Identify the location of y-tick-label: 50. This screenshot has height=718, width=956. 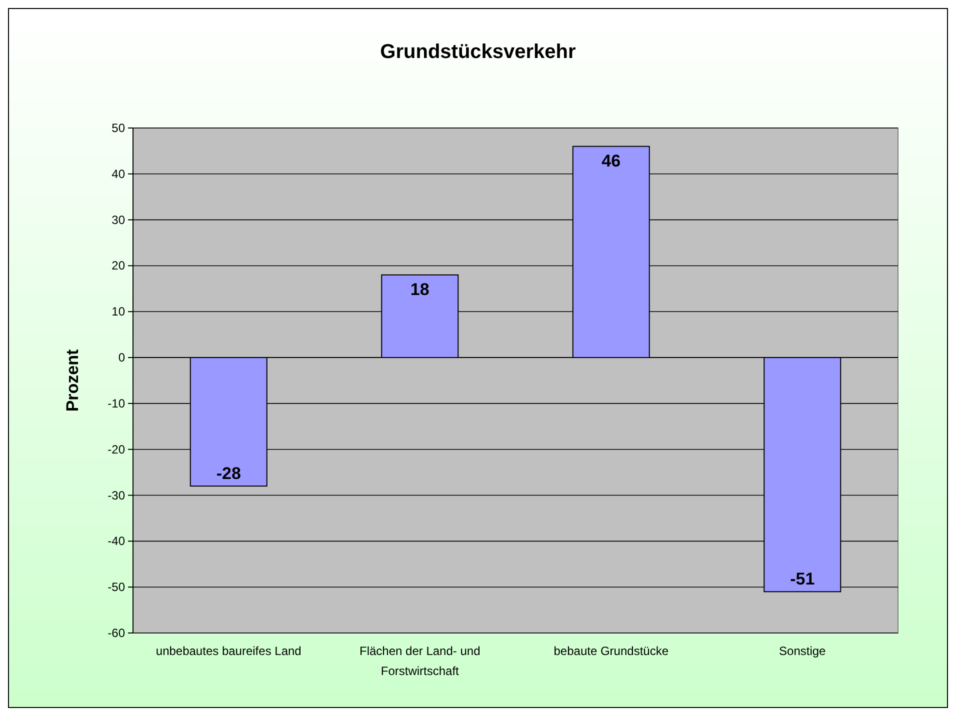
(119, 128).